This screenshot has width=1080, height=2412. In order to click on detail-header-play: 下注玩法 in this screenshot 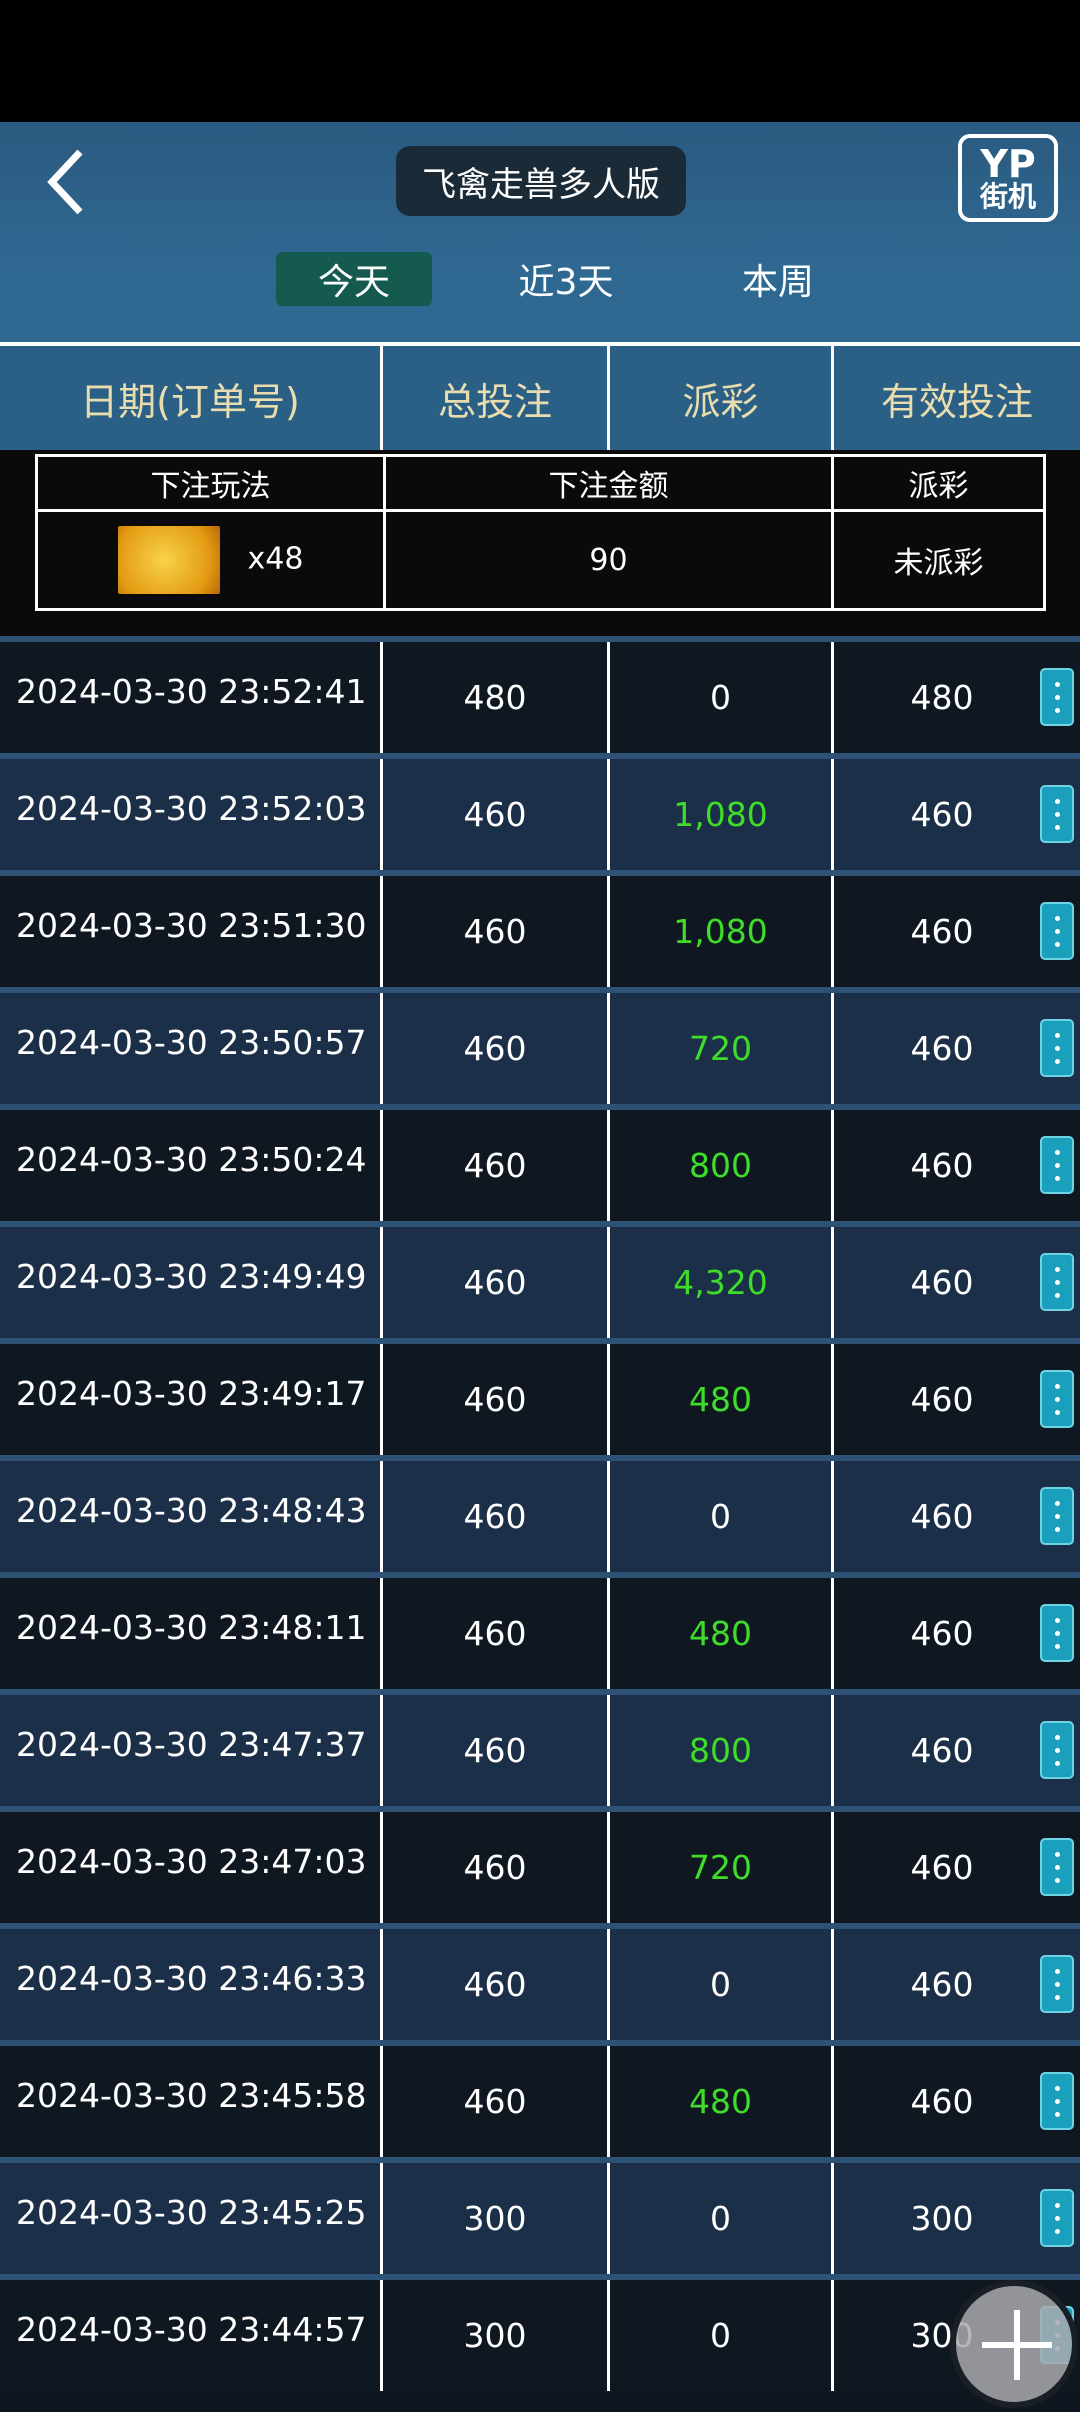, I will do `click(210, 483)`.